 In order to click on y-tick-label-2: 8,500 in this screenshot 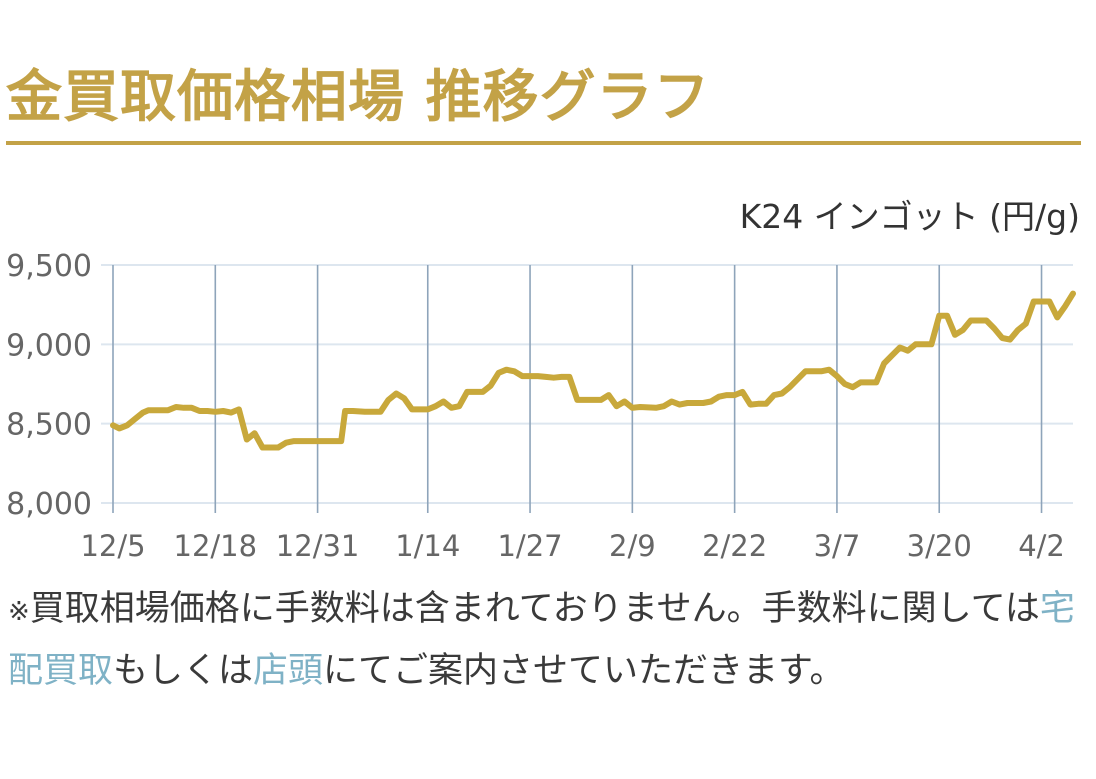, I will do `click(49, 425)`.